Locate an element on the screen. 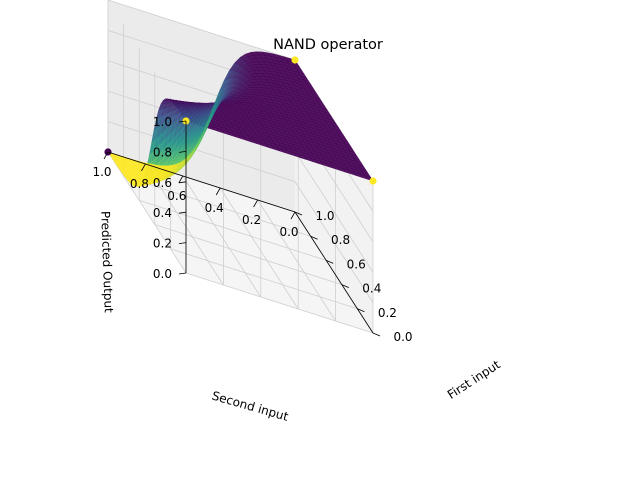  y-axis-label: Second input is located at coordinates (250, 406).